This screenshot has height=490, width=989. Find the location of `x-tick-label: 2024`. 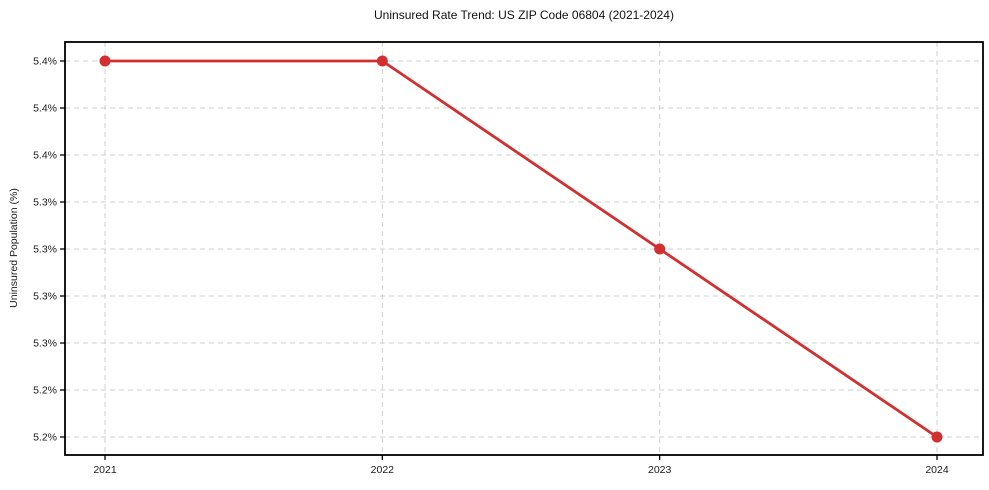

x-tick-label: 2024 is located at coordinates (937, 470).